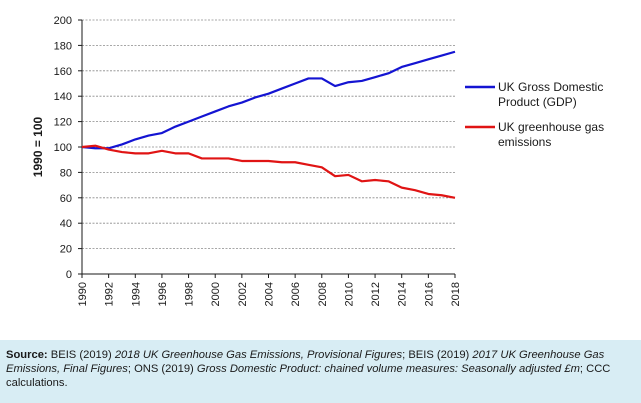 The height and width of the screenshot is (403, 641). What do you see at coordinates (296, 294) in the screenshot?
I see `x-tick-label: 2006` at bounding box center [296, 294].